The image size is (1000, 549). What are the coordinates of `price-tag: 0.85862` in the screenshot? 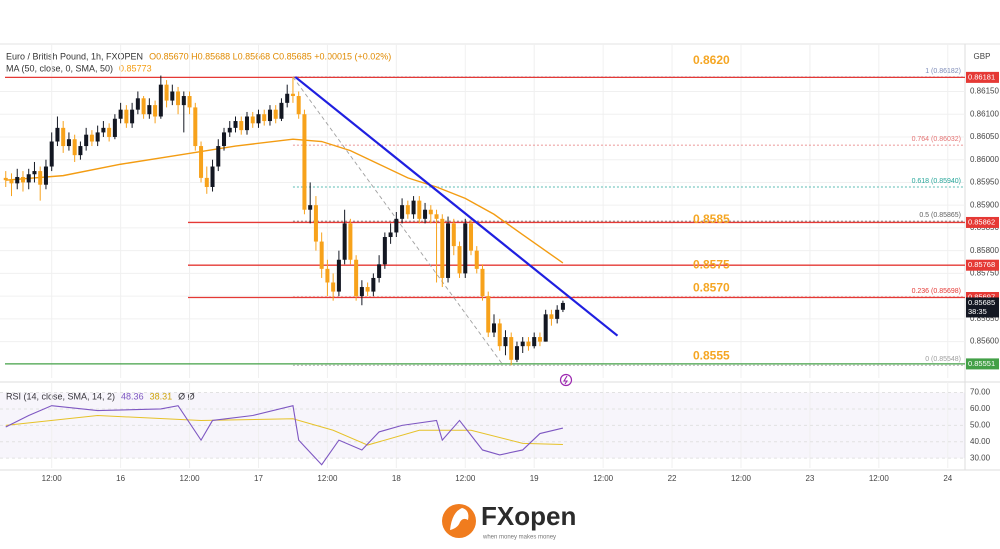 It's located at (981, 221).